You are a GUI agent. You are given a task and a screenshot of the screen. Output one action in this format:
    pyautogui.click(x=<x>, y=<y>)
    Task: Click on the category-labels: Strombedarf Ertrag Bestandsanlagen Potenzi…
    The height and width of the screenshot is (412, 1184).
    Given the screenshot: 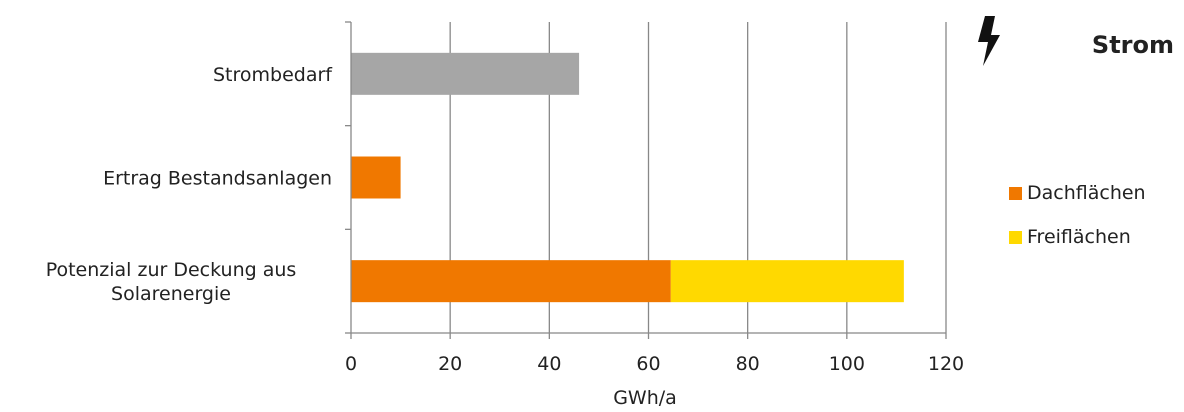 What is the action you would take?
    pyautogui.click(x=190, y=184)
    